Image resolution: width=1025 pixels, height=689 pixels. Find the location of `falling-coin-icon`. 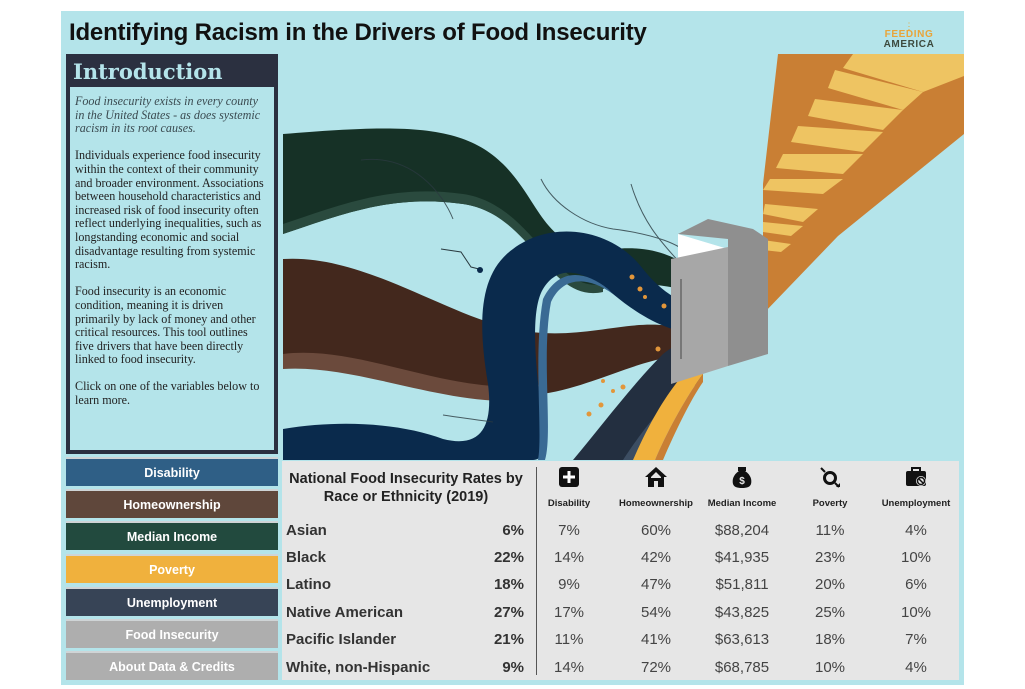

falling-coin-icon is located at coordinates (830, 477).